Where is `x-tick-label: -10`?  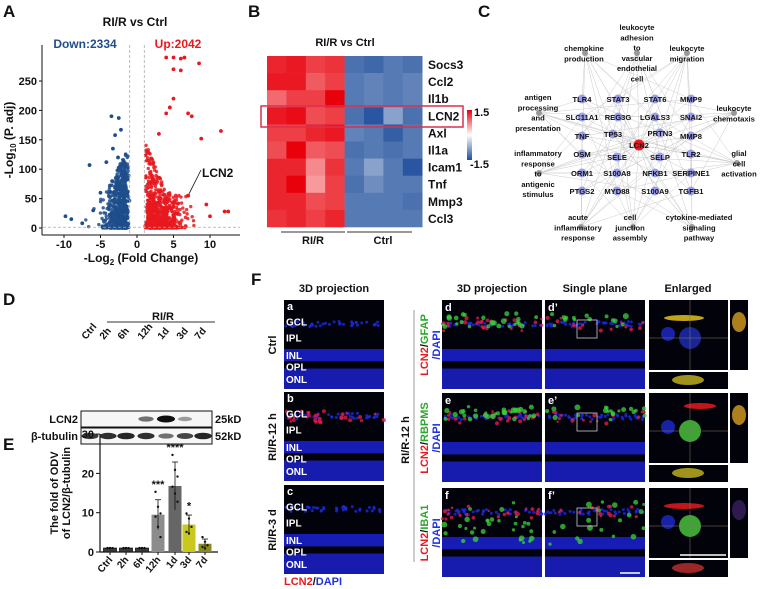 x-tick-label: -10 is located at coordinates (64, 245).